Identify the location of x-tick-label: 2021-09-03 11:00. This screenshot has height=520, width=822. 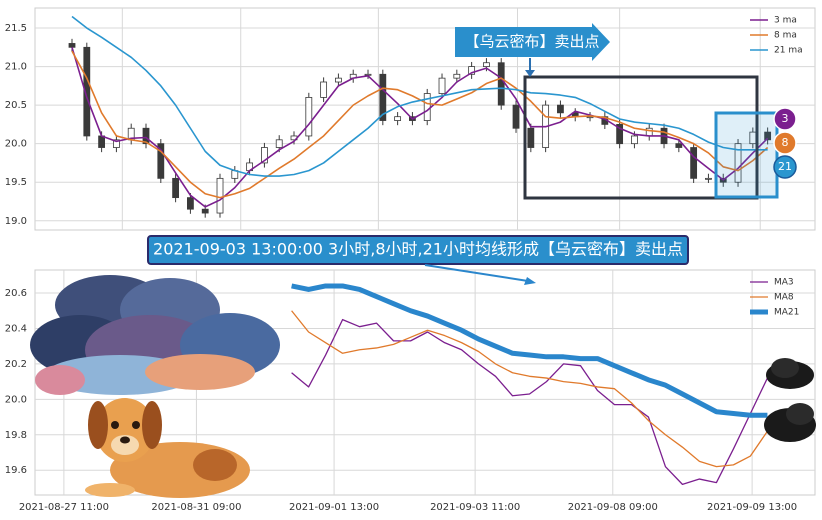
(475, 507).